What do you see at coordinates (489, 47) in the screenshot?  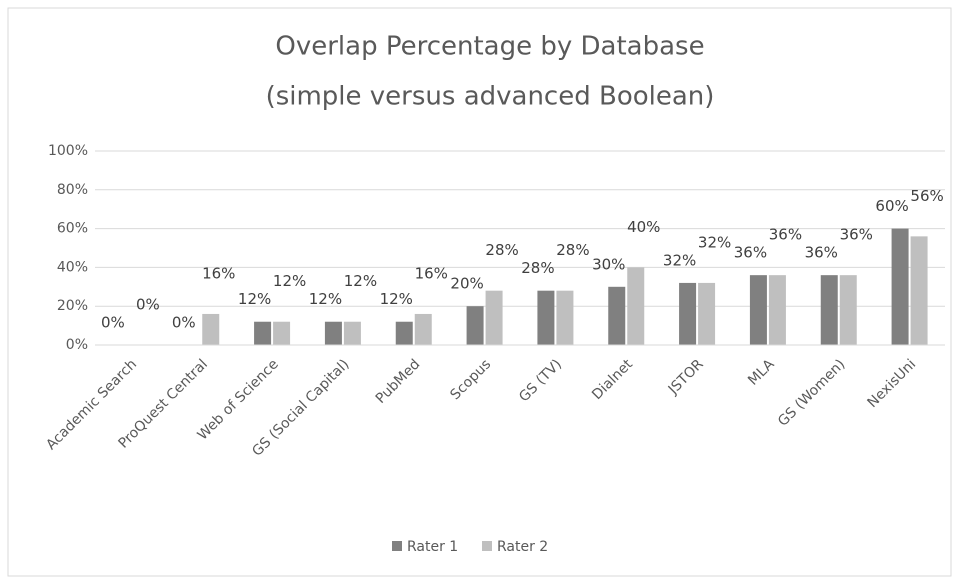 I see `chart-title: Overlap Percentage by Database` at bounding box center [489, 47].